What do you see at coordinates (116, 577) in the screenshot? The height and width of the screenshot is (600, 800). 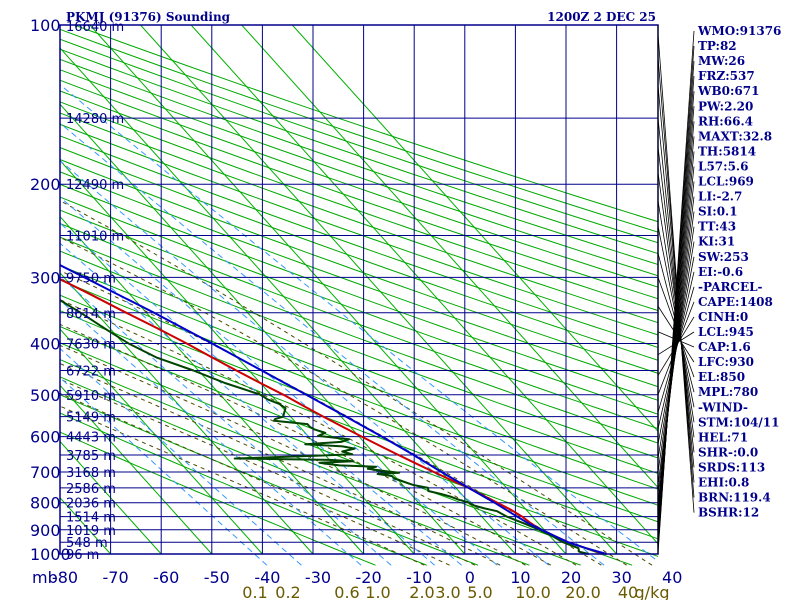 I see `temperature-tick-label: -70` at bounding box center [116, 577].